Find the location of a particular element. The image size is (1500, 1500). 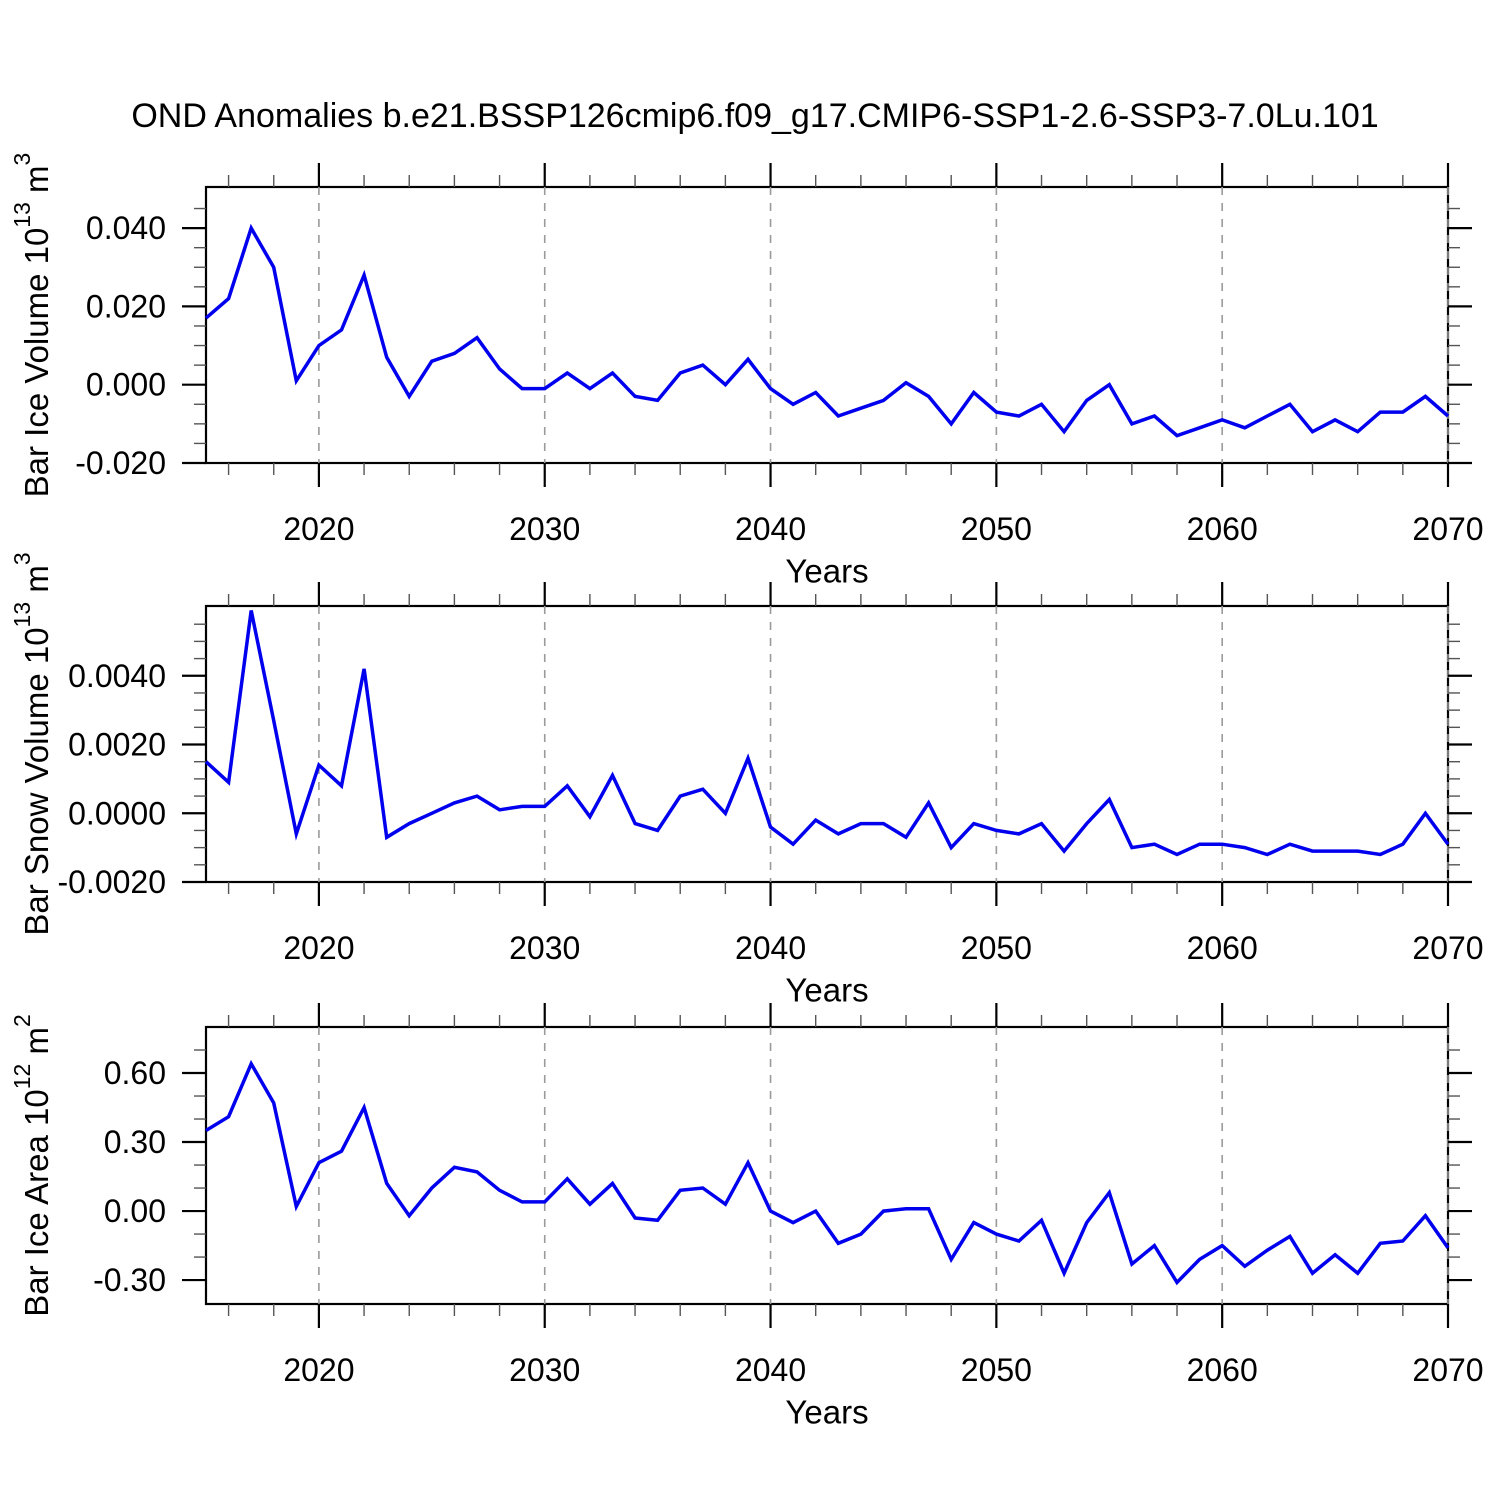

y-tick-label: 0.000 is located at coordinates (126, 385).